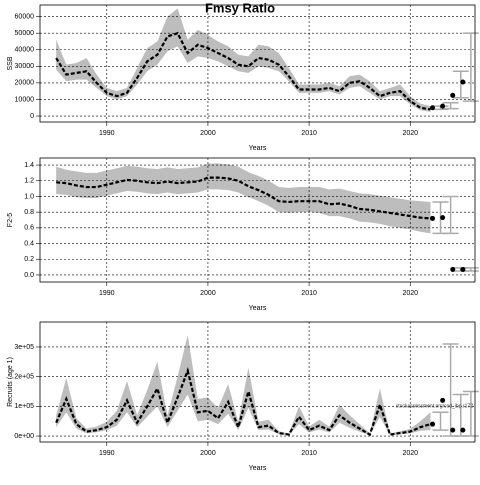 The width and height of the screenshot is (480, 485). What do you see at coordinates (29, 228) in the screenshot?
I see `y-tick-label: 0.6` at bounding box center [29, 228].